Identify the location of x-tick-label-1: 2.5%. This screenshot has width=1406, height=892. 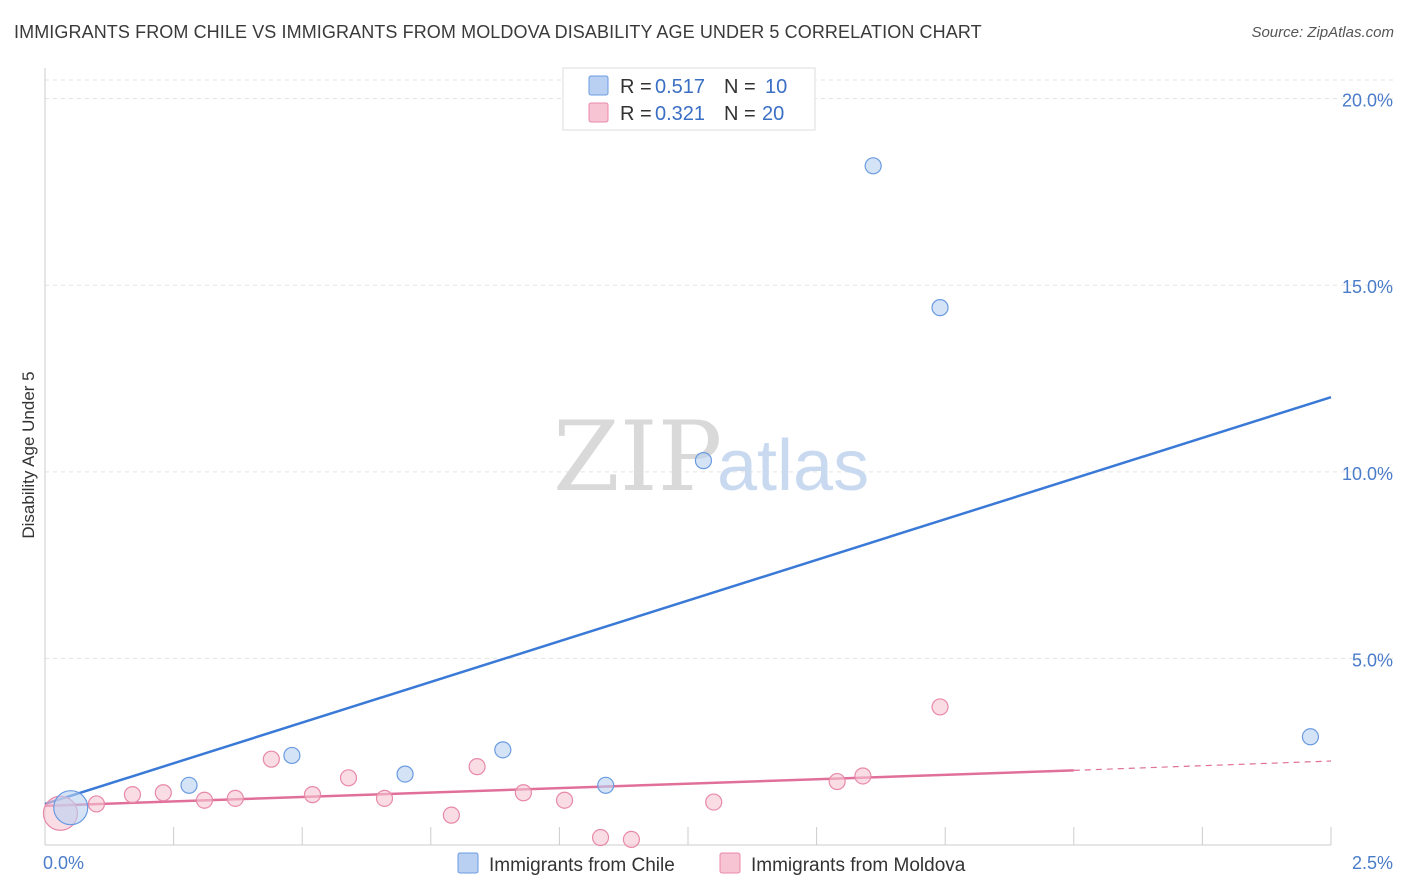
(1372, 863).